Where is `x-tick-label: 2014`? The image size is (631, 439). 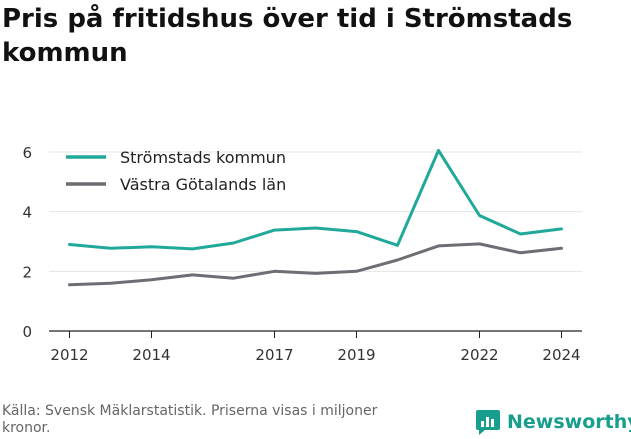
x-tick-label: 2014 is located at coordinates (151, 355).